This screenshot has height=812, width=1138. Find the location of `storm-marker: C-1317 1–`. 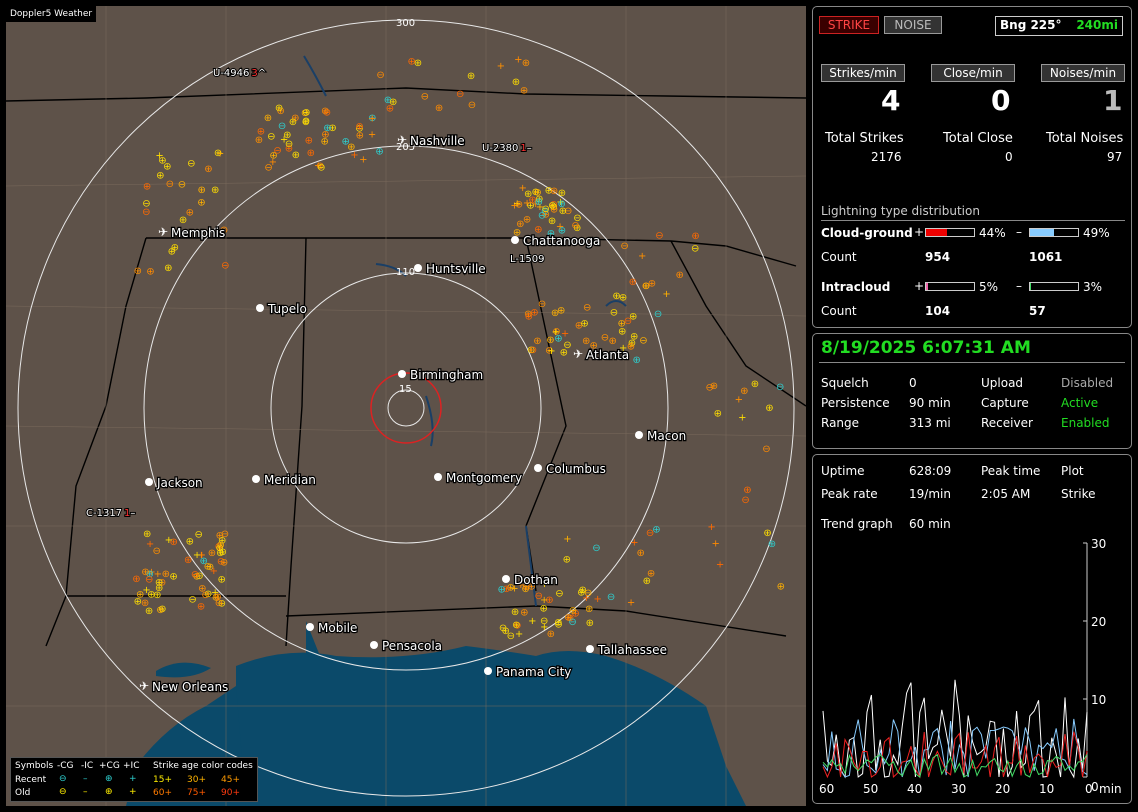

storm-marker: C-1317 1– is located at coordinates (110, 513).